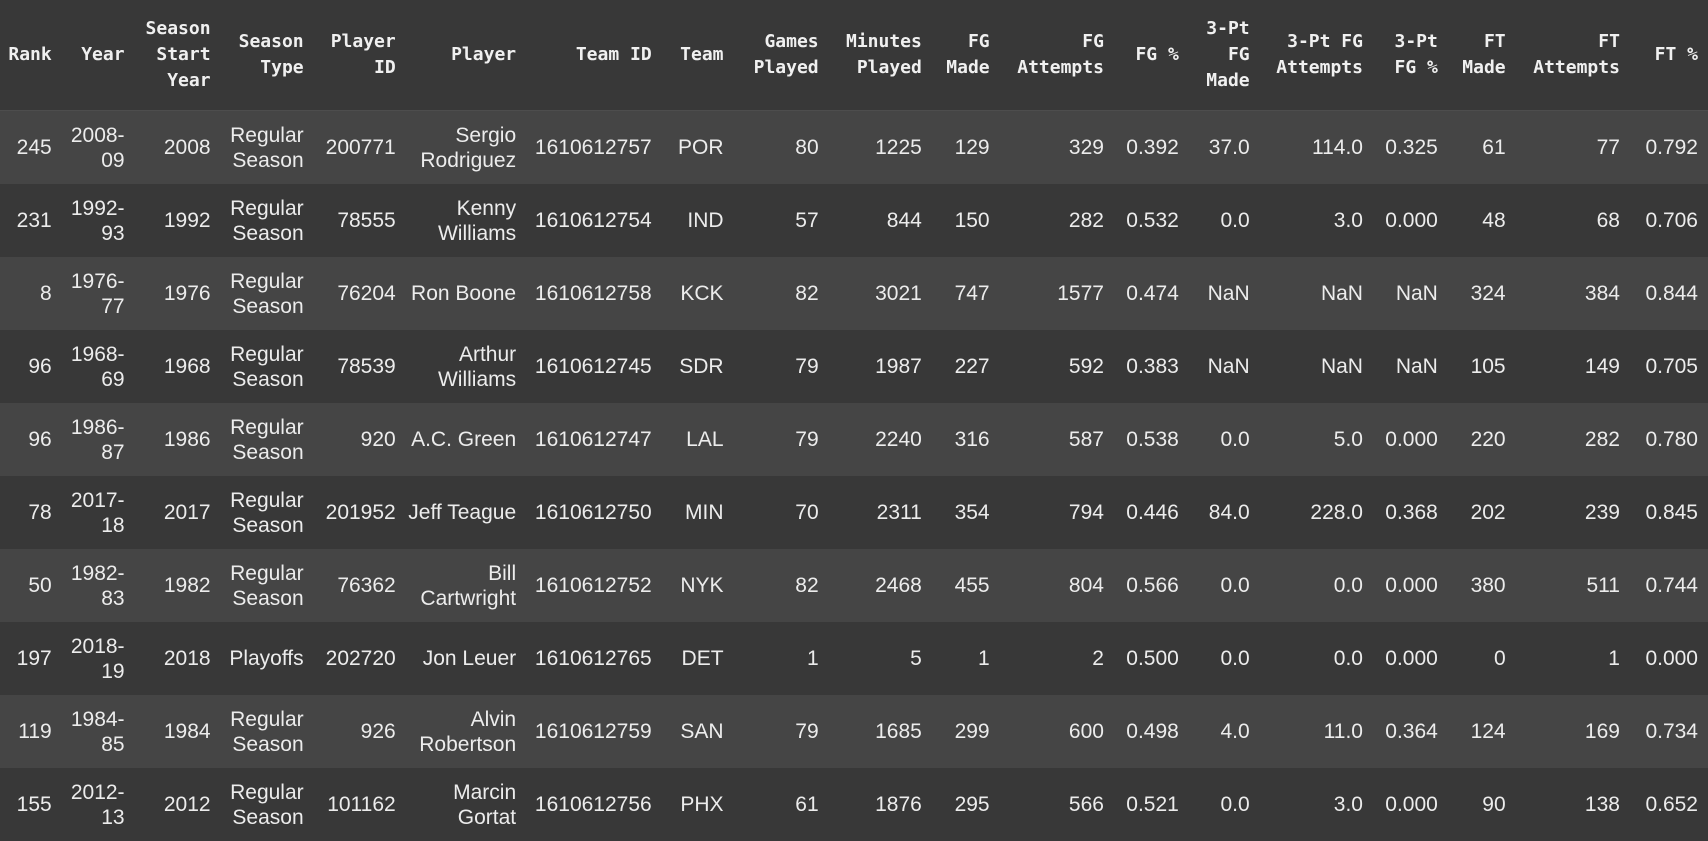  Describe the element at coordinates (178, 148) in the screenshot. I see `table-cell: 2008` at that location.